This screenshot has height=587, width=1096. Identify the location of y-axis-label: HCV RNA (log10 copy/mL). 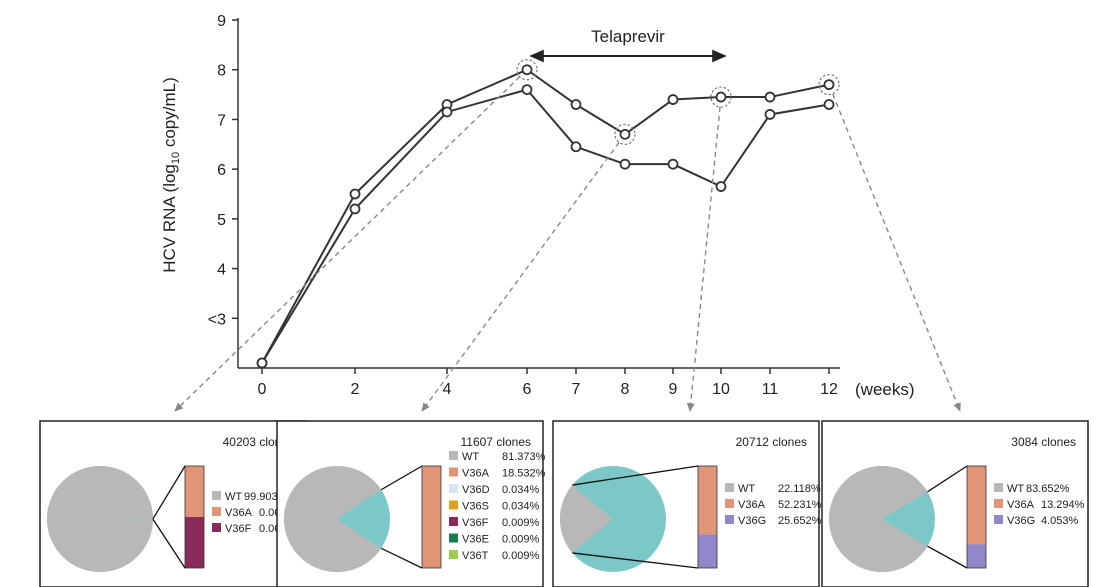
(171, 175).